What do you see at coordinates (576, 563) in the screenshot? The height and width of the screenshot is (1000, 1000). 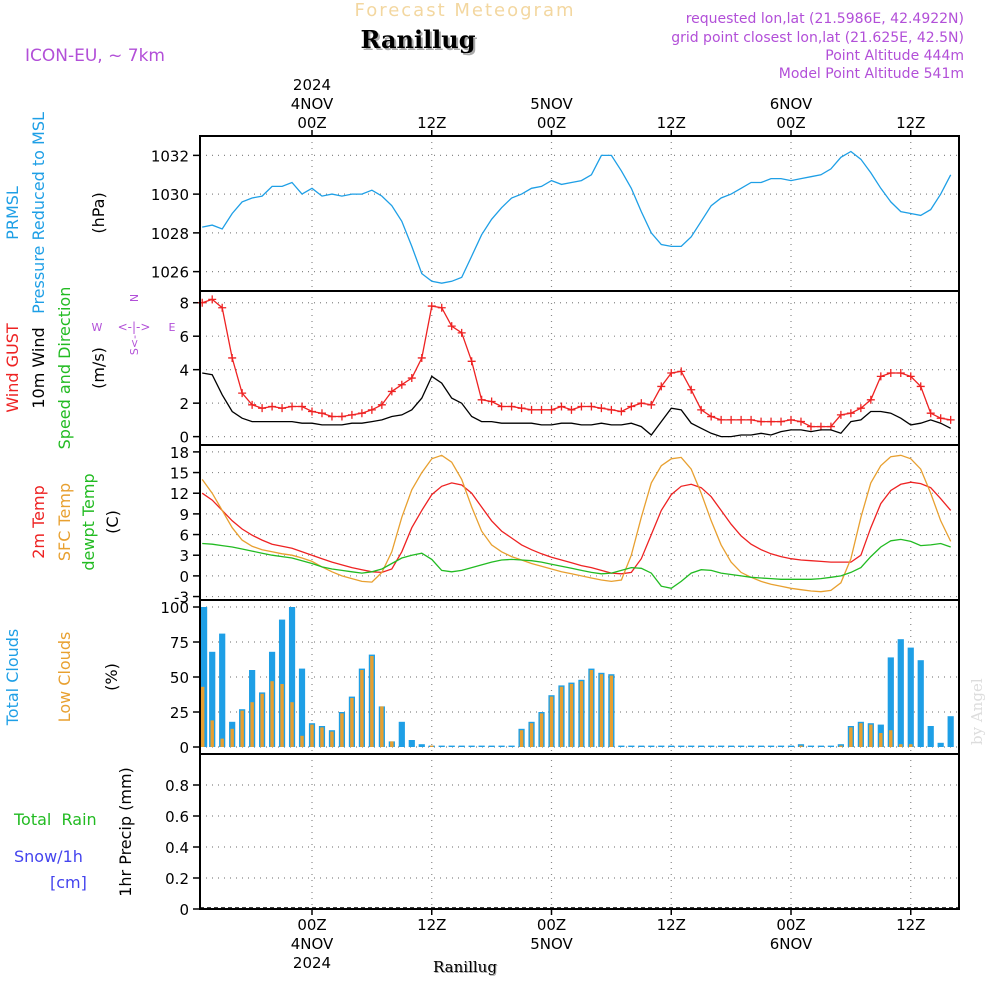 I see `series-dewpt-temp` at bounding box center [576, 563].